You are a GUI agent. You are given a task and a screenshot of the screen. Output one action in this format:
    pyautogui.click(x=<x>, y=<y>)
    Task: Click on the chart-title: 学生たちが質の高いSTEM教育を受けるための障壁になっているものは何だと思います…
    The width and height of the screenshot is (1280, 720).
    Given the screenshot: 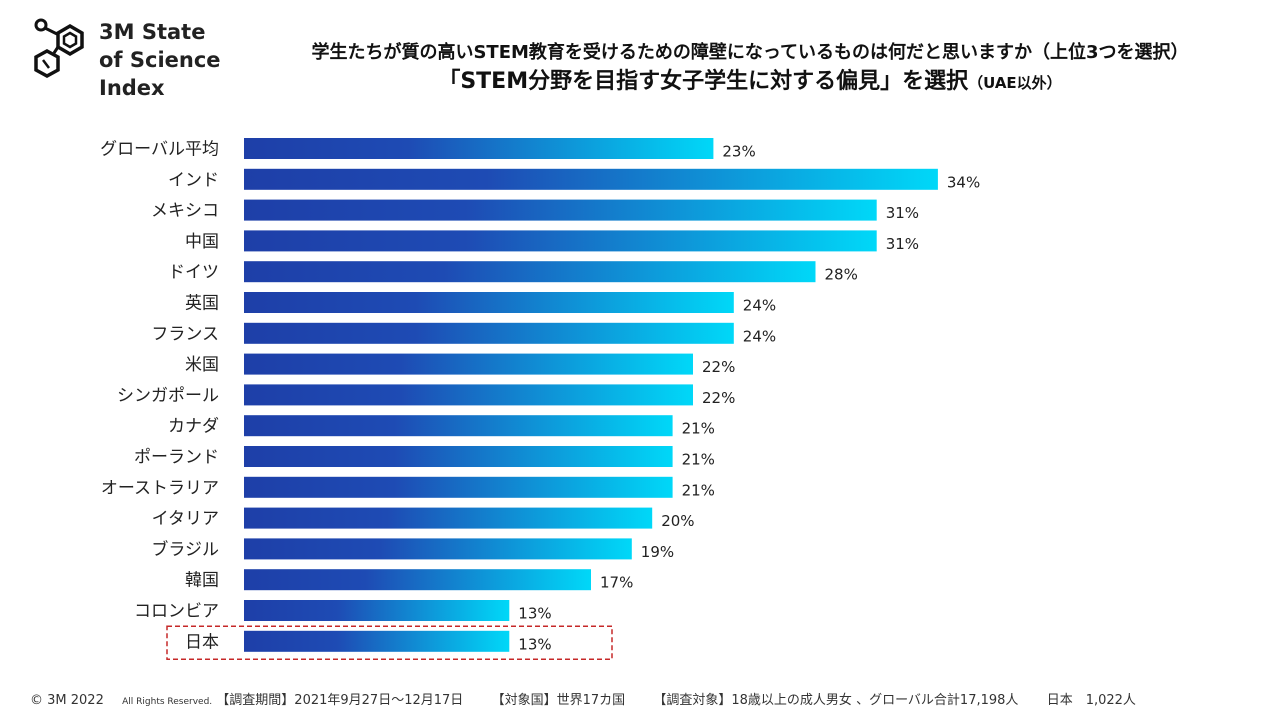 What is the action you would take?
    pyautogui.click(x=750, y=52)
    